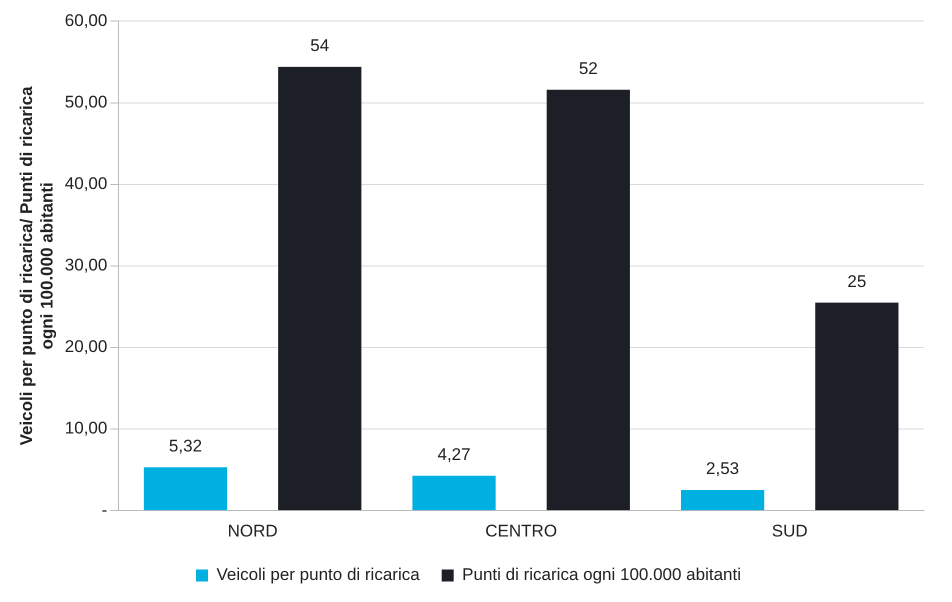  I want to click on y-tick-label: -, so click(105, 510).